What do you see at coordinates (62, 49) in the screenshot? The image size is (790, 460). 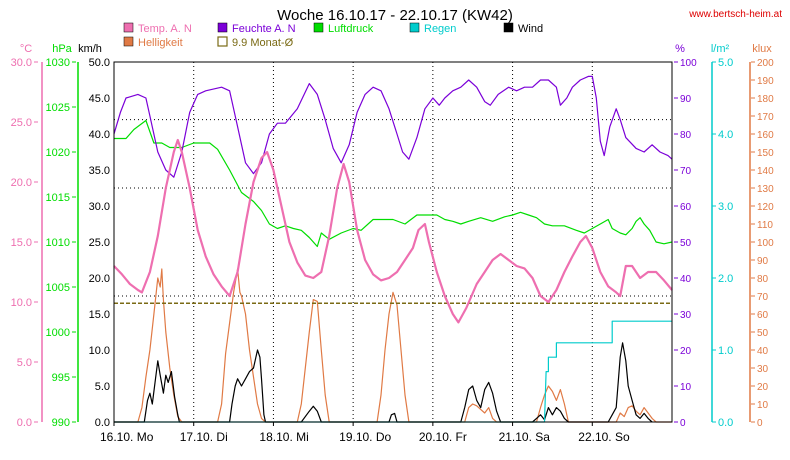 I see `pressure-axis-unit: hPa` at bounding box center [62, 49].